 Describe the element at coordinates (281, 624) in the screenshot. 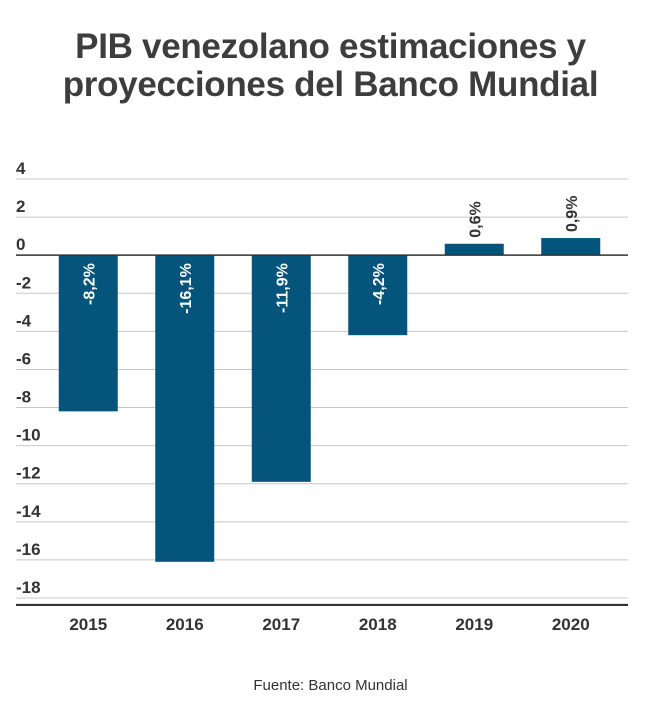

I see `x-tick-label-2017: 2017` at that location.